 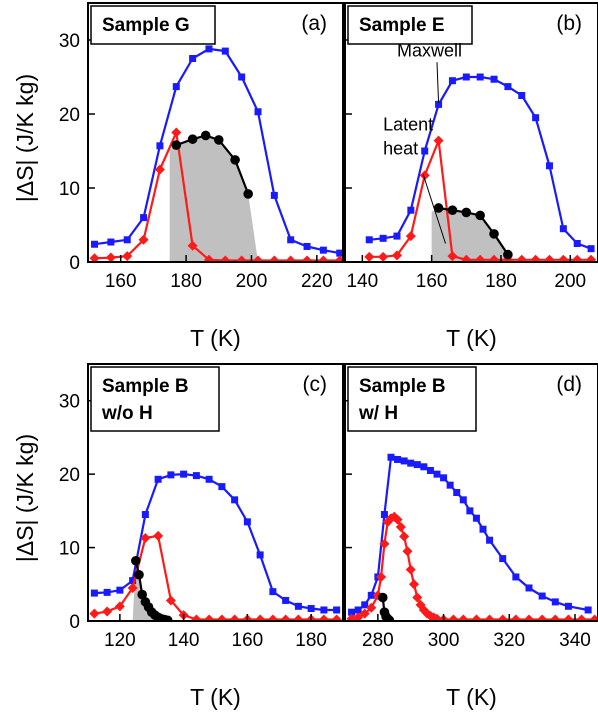 I want to click on sample-label: Sample E, so click(x=402, y=25).